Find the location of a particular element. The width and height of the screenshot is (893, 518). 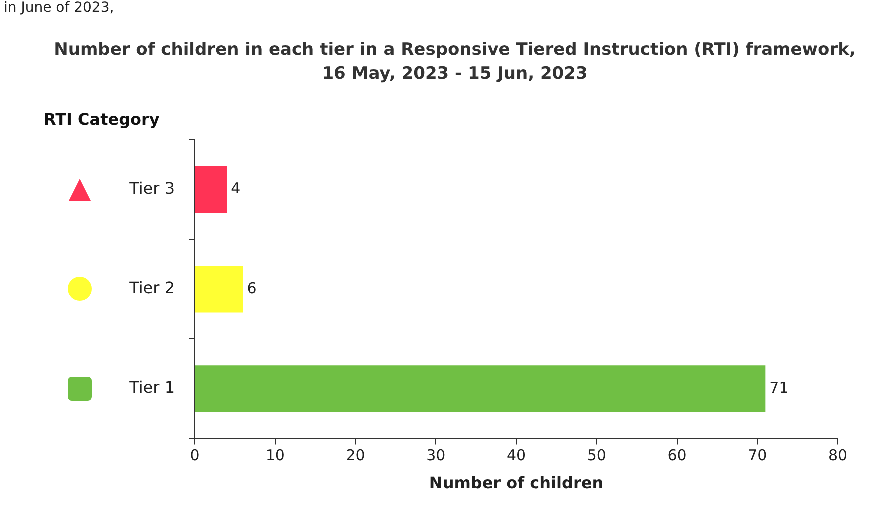

x-tick-label: 80 is located at coordinates (838, 455).